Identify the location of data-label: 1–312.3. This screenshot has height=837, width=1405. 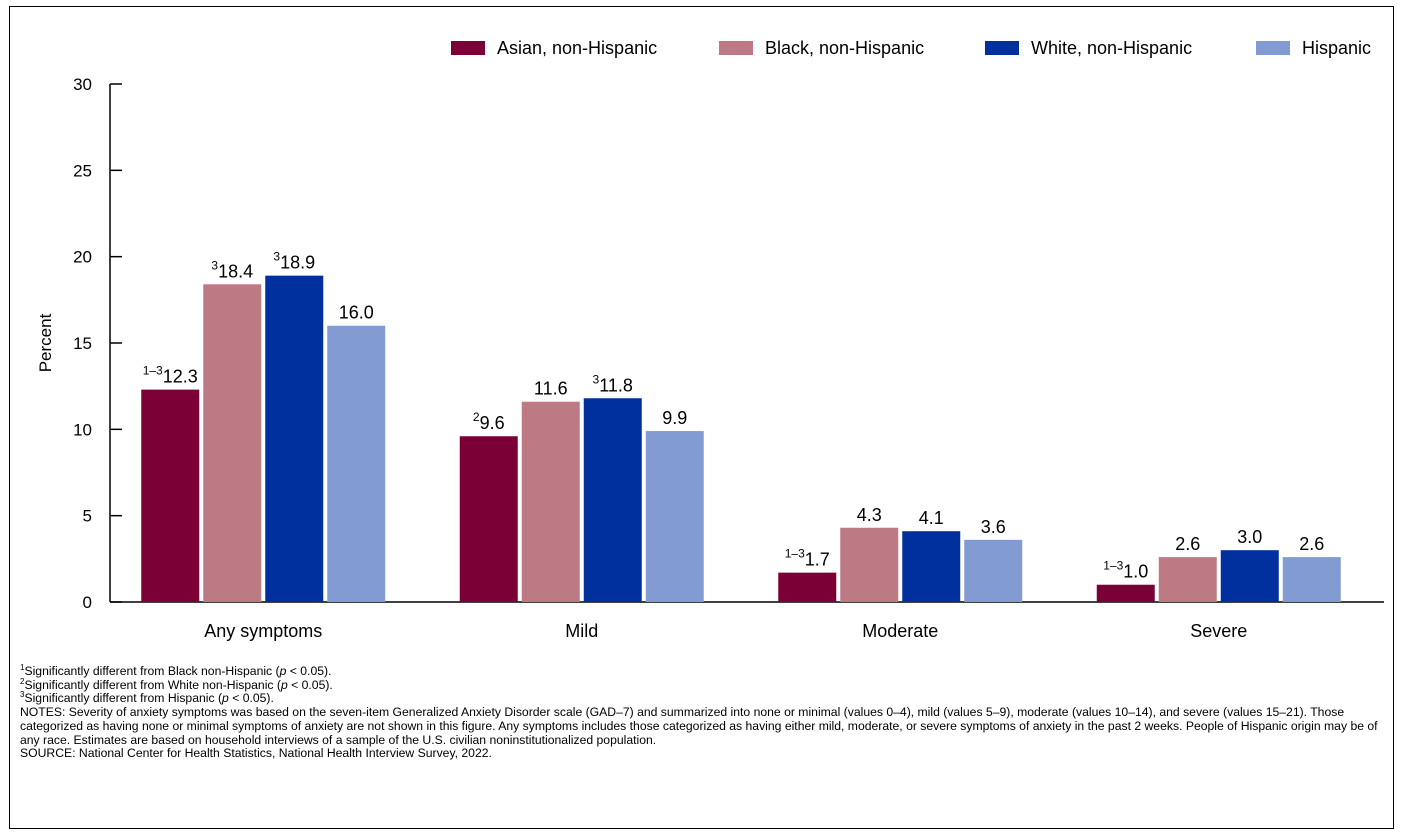
(170, 375).